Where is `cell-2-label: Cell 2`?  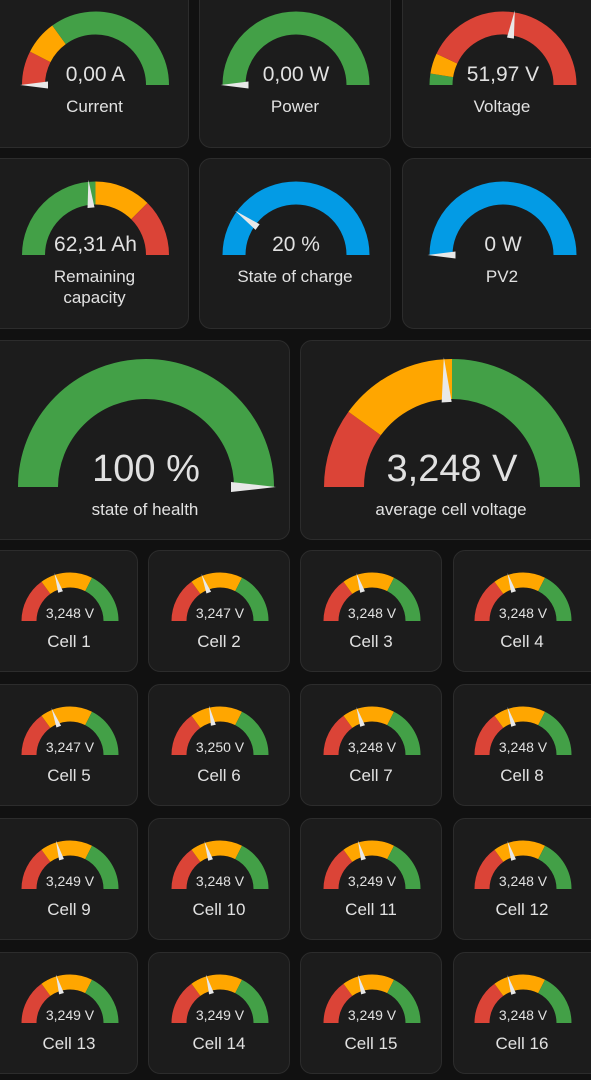
cell-2-label: Cell 2 is located at coordinates (219, 641).